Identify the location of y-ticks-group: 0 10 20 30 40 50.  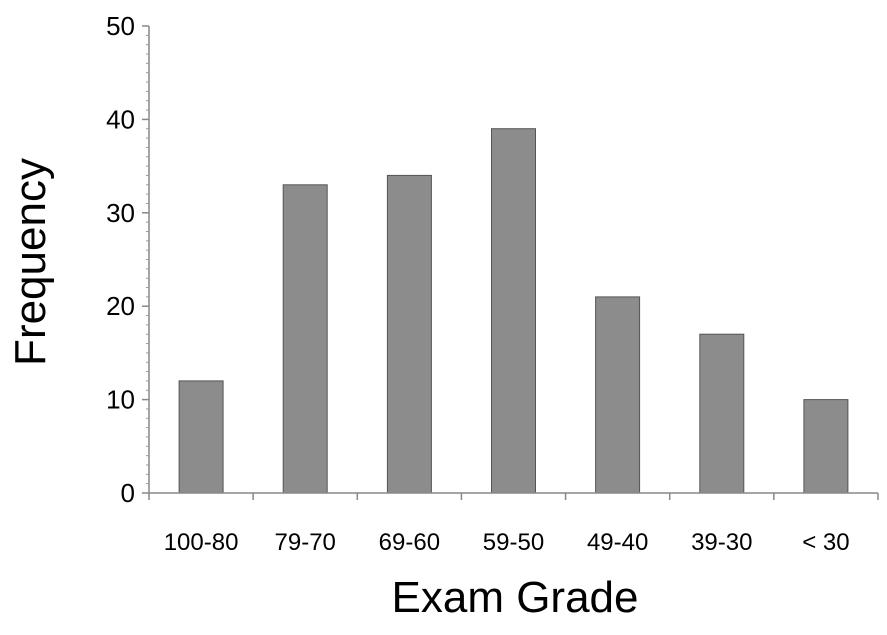
(120, 259).